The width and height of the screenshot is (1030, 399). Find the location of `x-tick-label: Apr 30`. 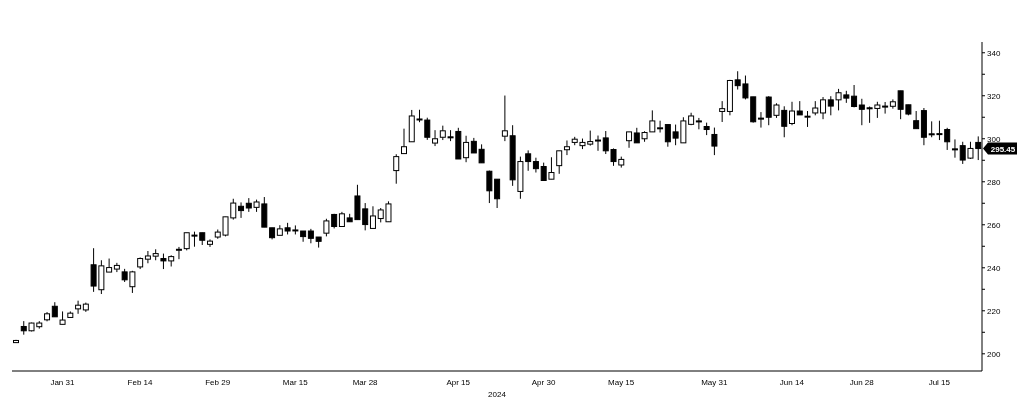

x-tick-label: Apr 30 is located at coordinates (543, 382).